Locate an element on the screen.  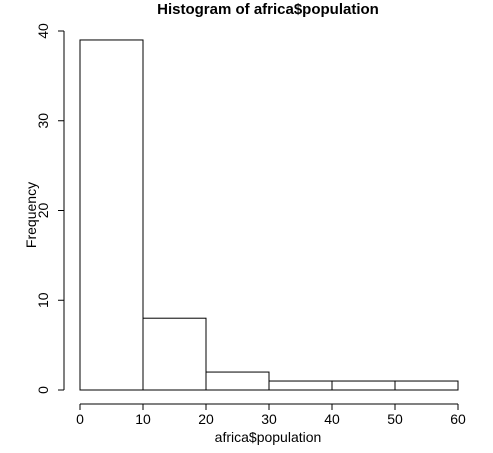
y-tick-label-1: 10 is located at coordinates (43, 300).